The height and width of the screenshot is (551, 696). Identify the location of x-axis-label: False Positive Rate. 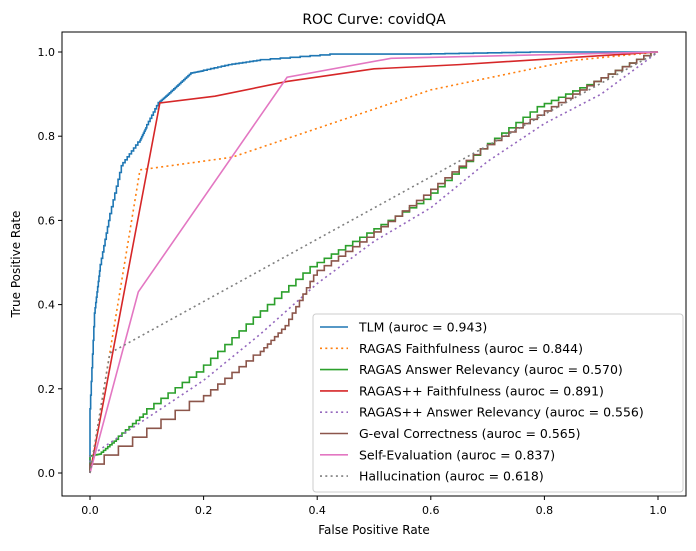
(374, 530).